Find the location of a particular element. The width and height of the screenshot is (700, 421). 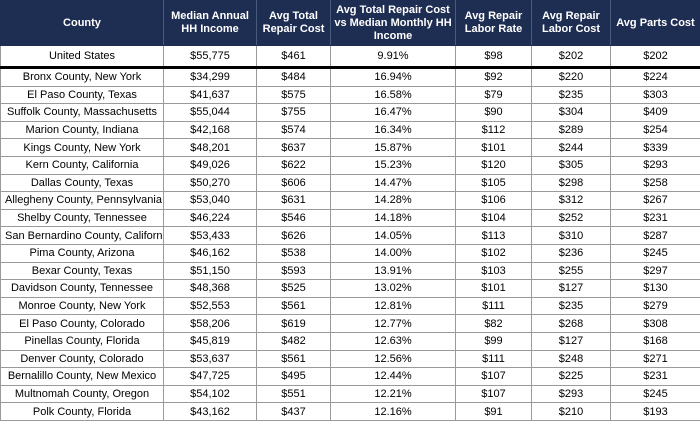

table-cell: 14.00% is located at coordinates (393, 253).